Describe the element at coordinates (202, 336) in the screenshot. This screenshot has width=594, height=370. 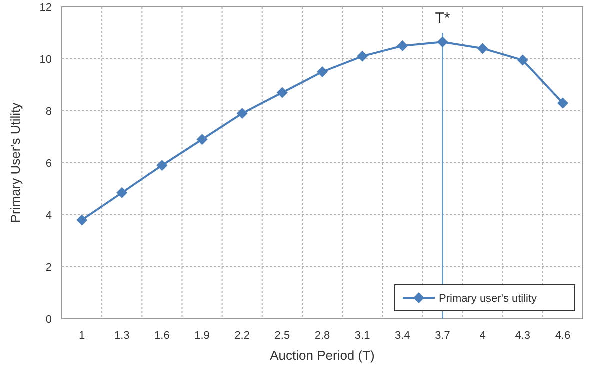
I see `x-tick-label: 1.9` at that location.